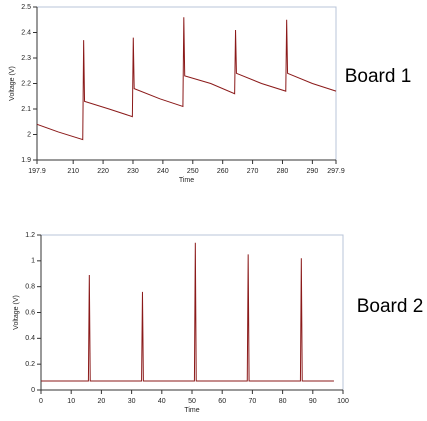  What do you see at coordinates (192, 401) in the screenshot?
I see `x-tick-label: 50` at bounding box center [192, 401].